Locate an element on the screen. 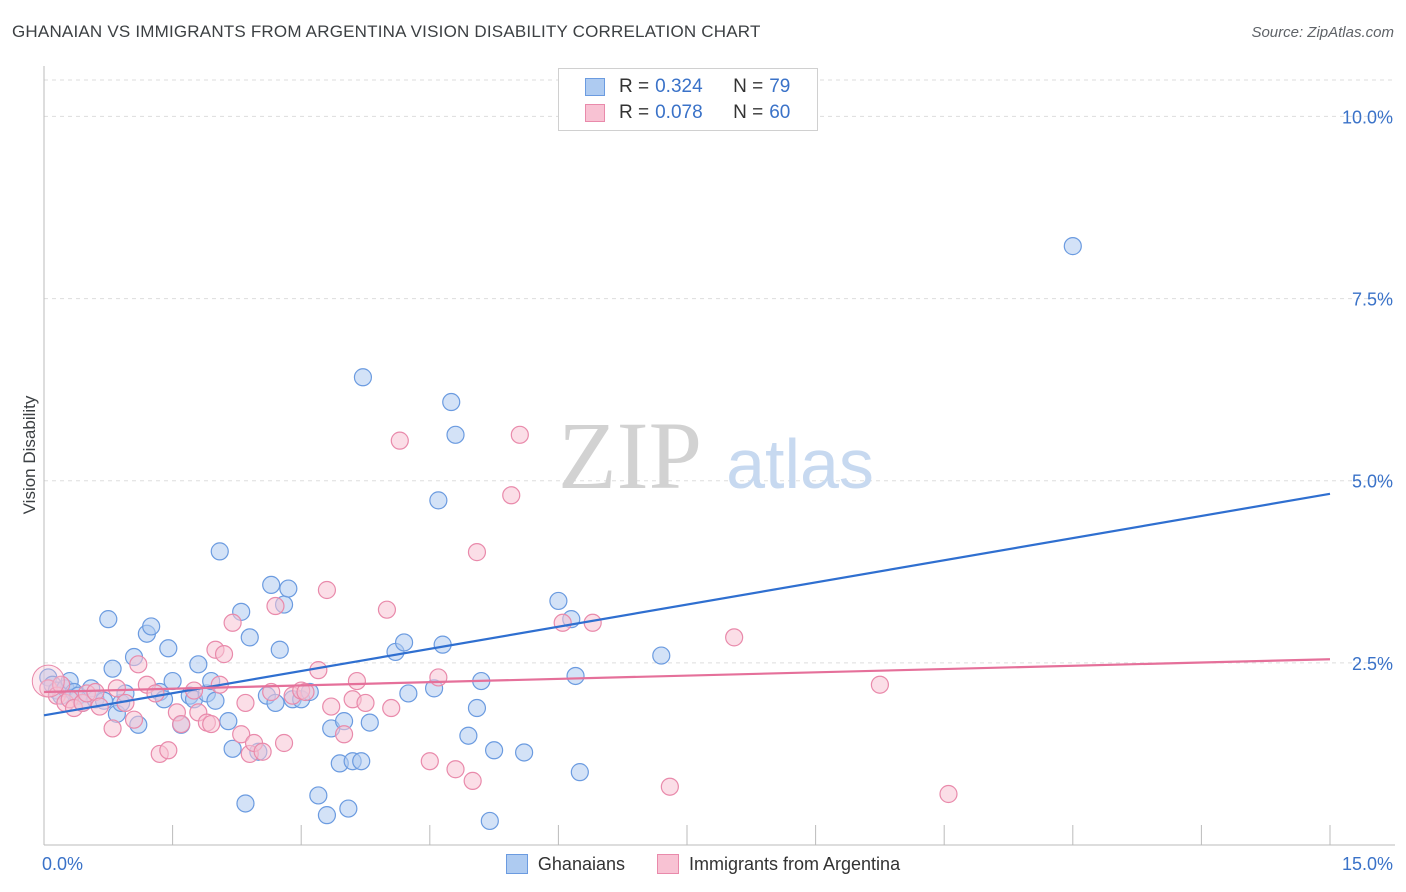 The image size is (1406, 892). legend-item-ghanaians: Ghanaians is located at coordinates (565, 864).